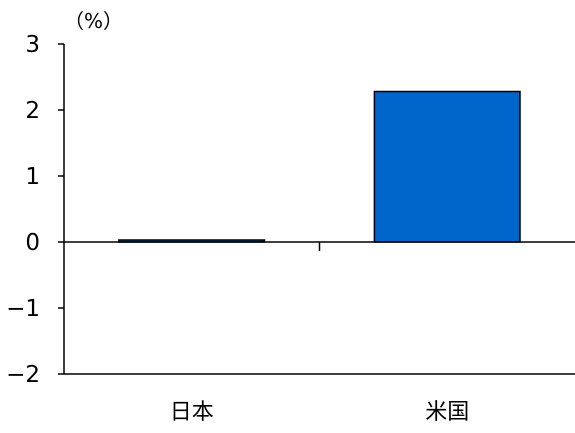 The image size is (575, 433). Describe the element at coordinates (93, 21) in the screenshot. I see `y-unit-label: （%）` at that location.